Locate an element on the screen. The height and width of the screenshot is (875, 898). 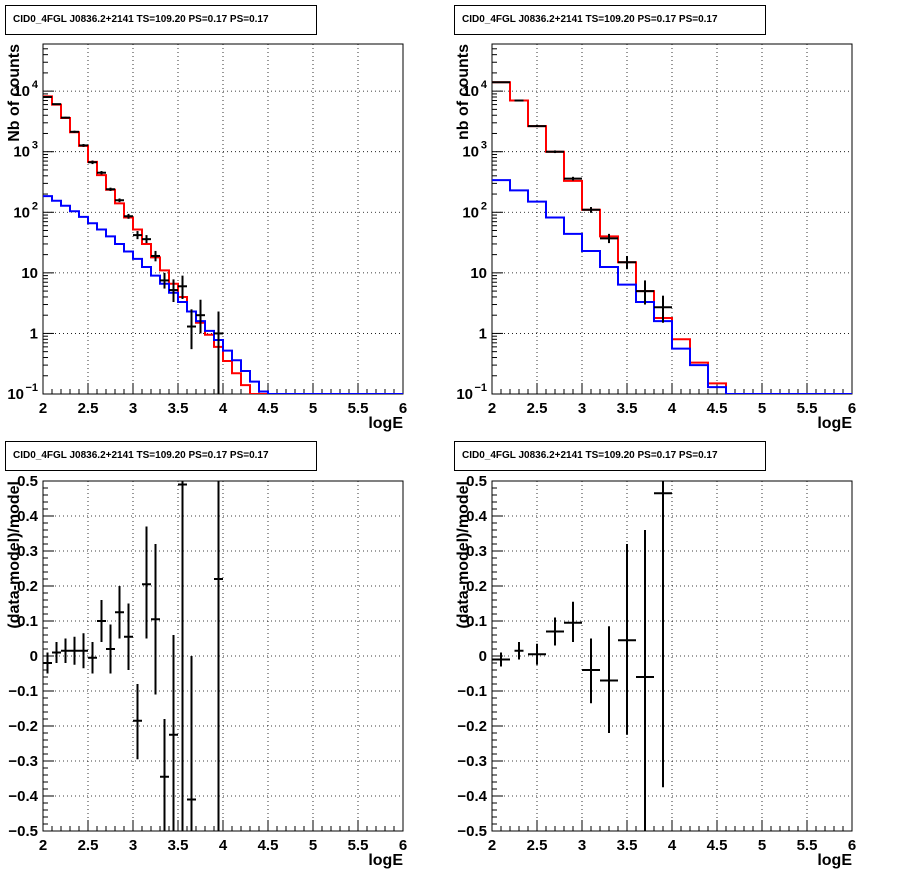
y-tick-label: 0.1 is located at coordinates (27, 621).